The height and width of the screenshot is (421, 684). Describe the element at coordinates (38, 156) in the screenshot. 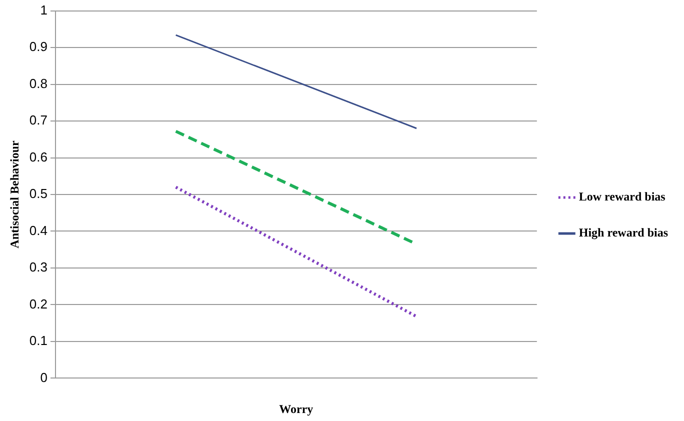

I see `y-tick-label: 0.6` at that location.